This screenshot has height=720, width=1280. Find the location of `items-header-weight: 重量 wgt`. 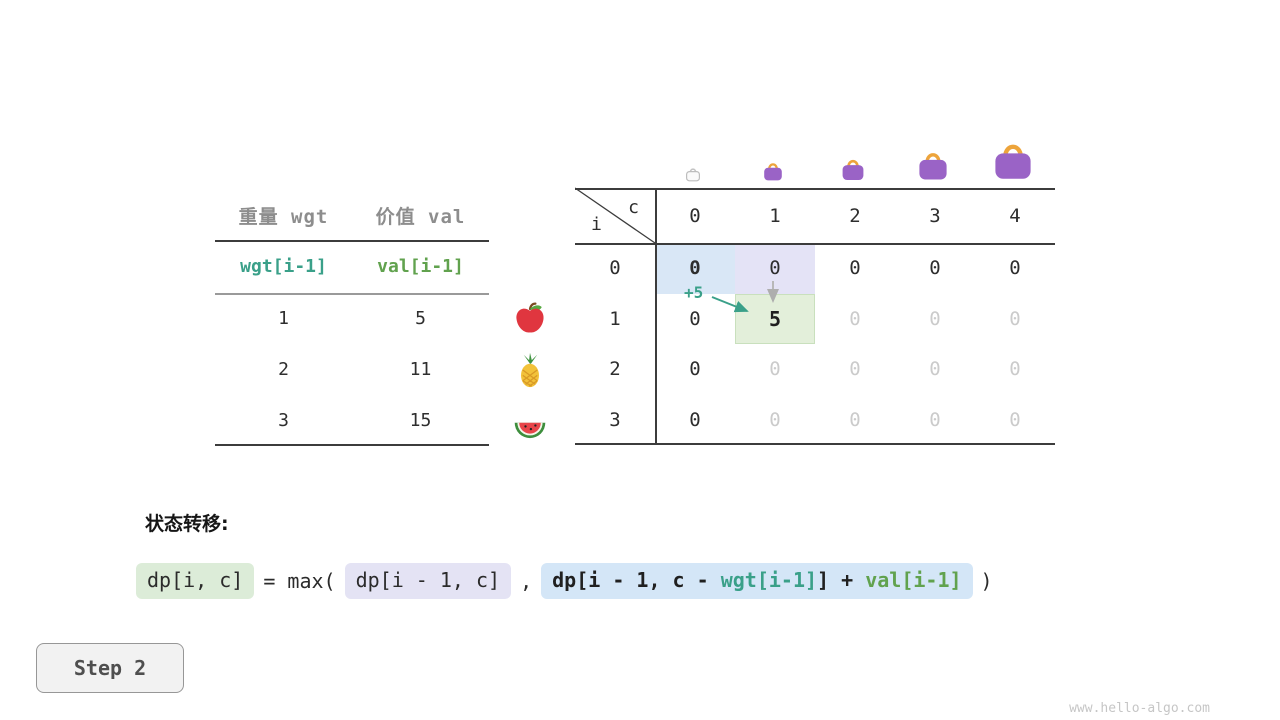

items-header-weight: 重量 wgt is located at coordinates (283, 216).